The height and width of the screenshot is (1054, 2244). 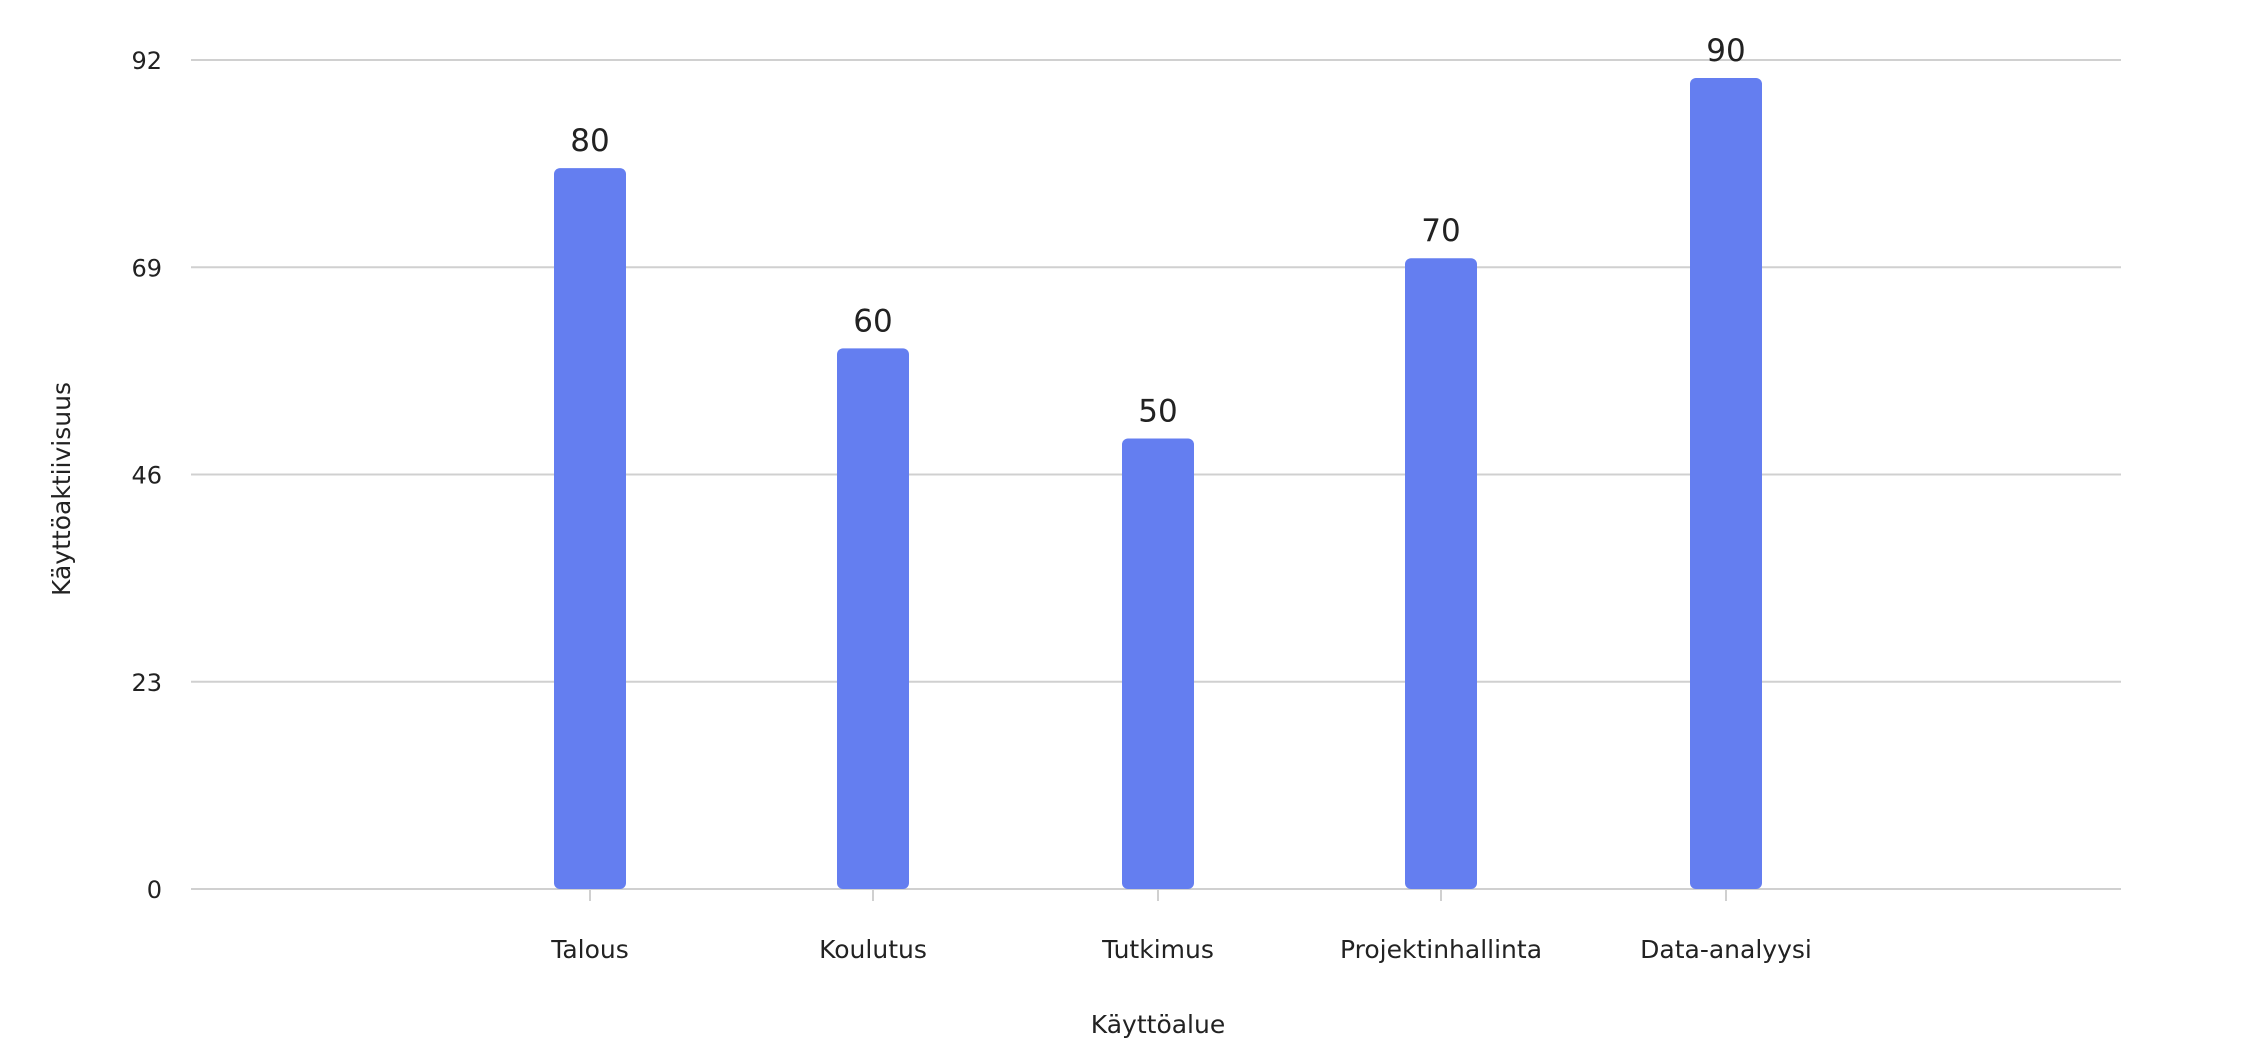 What do you see at coordinates (1726, 949) in the screenshot?
I see `x-tick-label: Data-analyysi` at bounding box center [1726, 949].